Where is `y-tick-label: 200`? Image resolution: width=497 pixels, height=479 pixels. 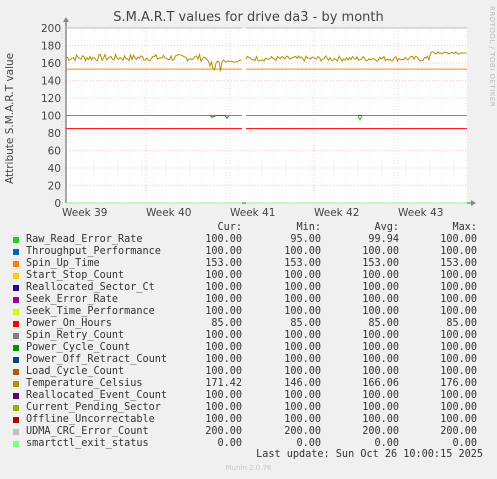 y-tick-label: 200 is located at coordinates (51, 29).